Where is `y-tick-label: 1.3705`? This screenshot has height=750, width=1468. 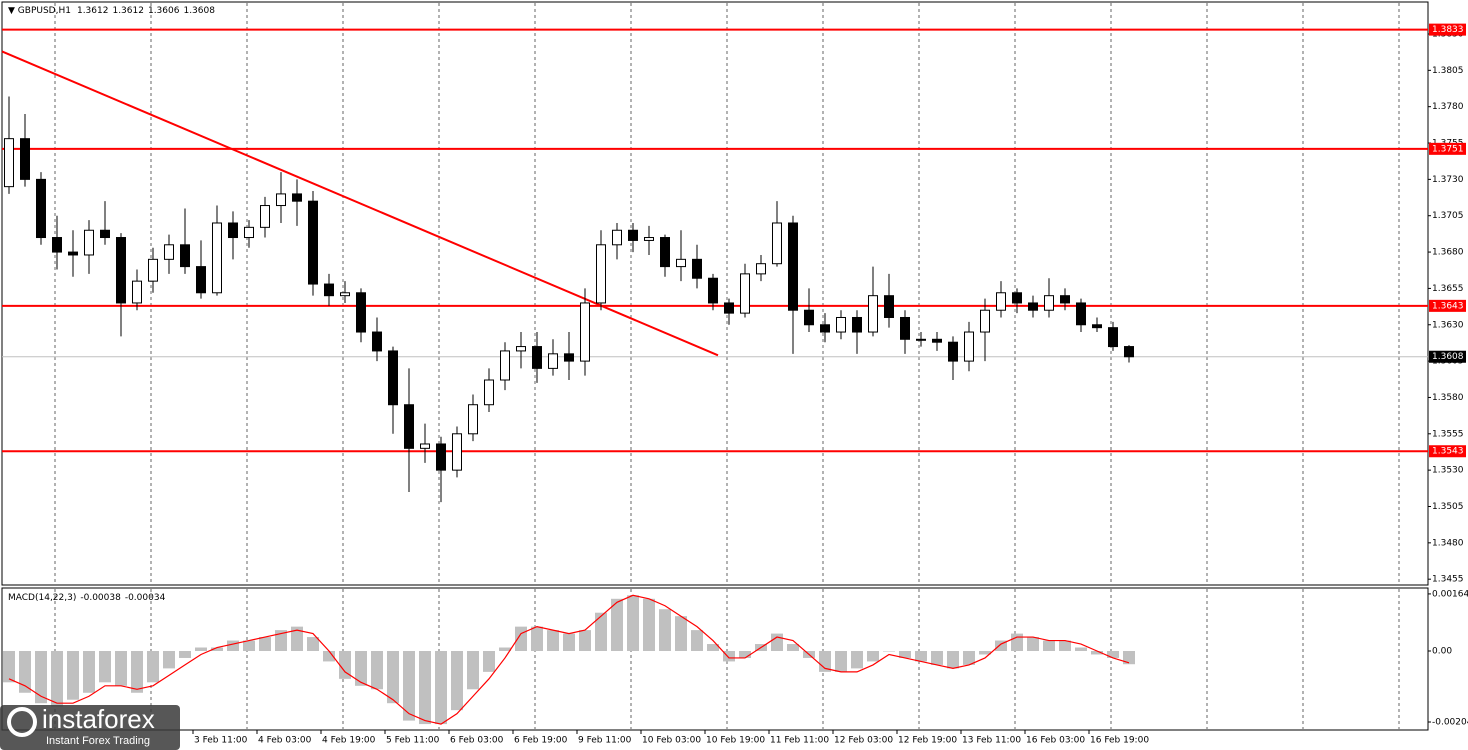 y-tick-label: 1.3705 is located at coordinates (1448, 216).